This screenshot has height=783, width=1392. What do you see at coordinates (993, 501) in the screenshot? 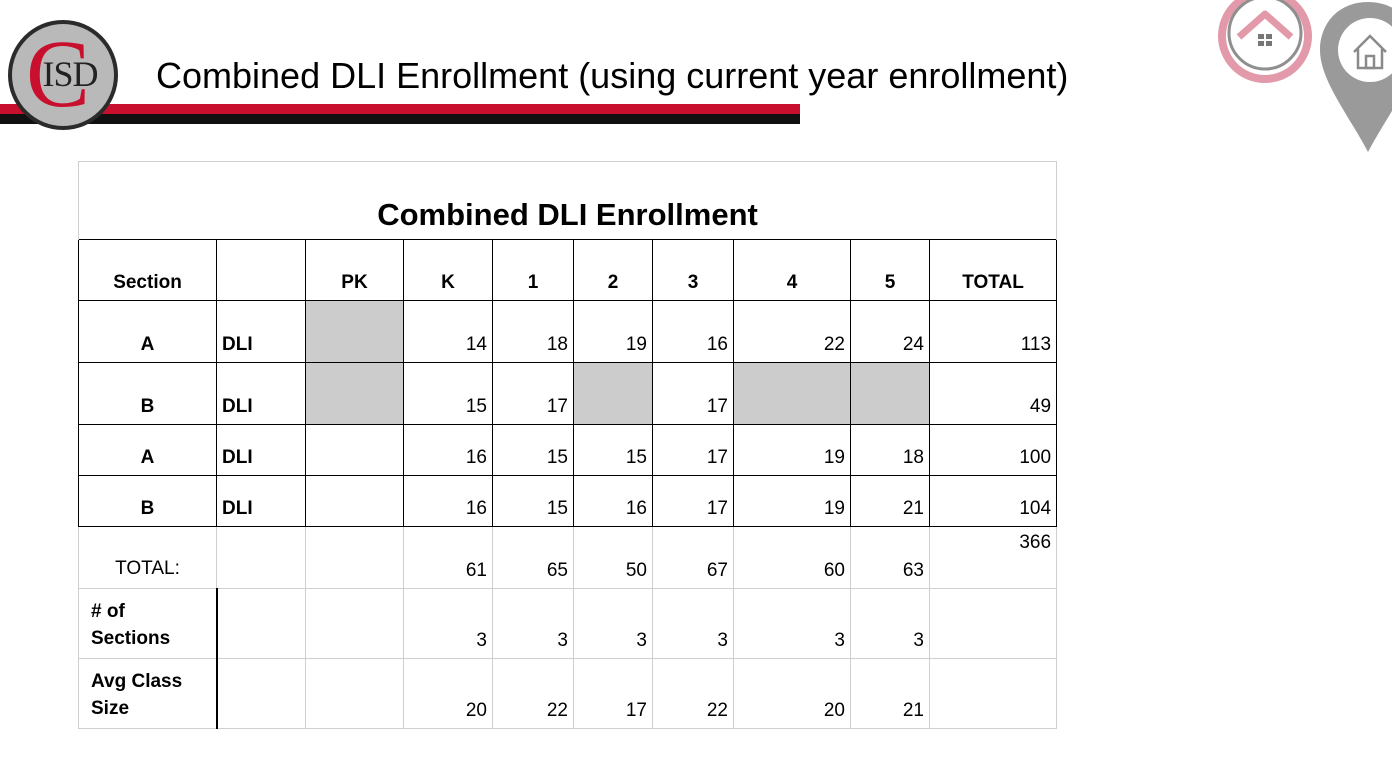
I see `row-total-cell: 104` at bounding box center [993, 501].